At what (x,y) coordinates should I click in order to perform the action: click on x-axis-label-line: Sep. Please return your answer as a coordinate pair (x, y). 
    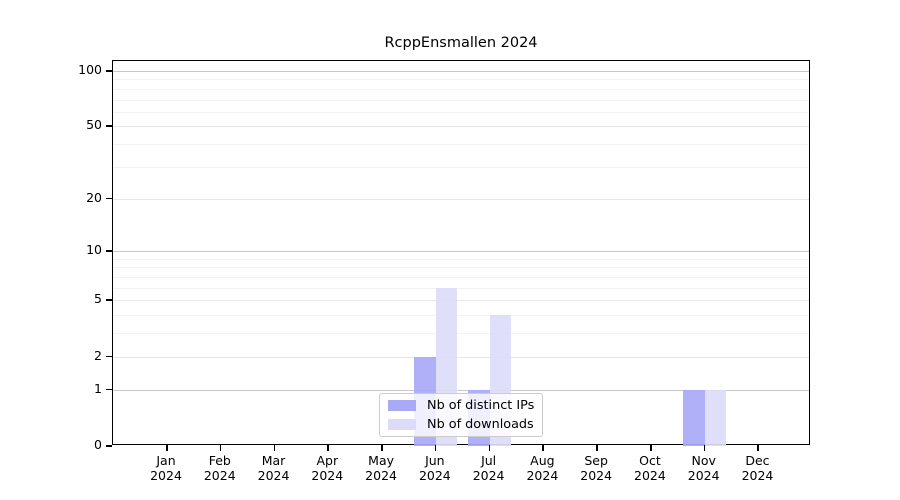
    Looking at the image, I should click on (596, 460).